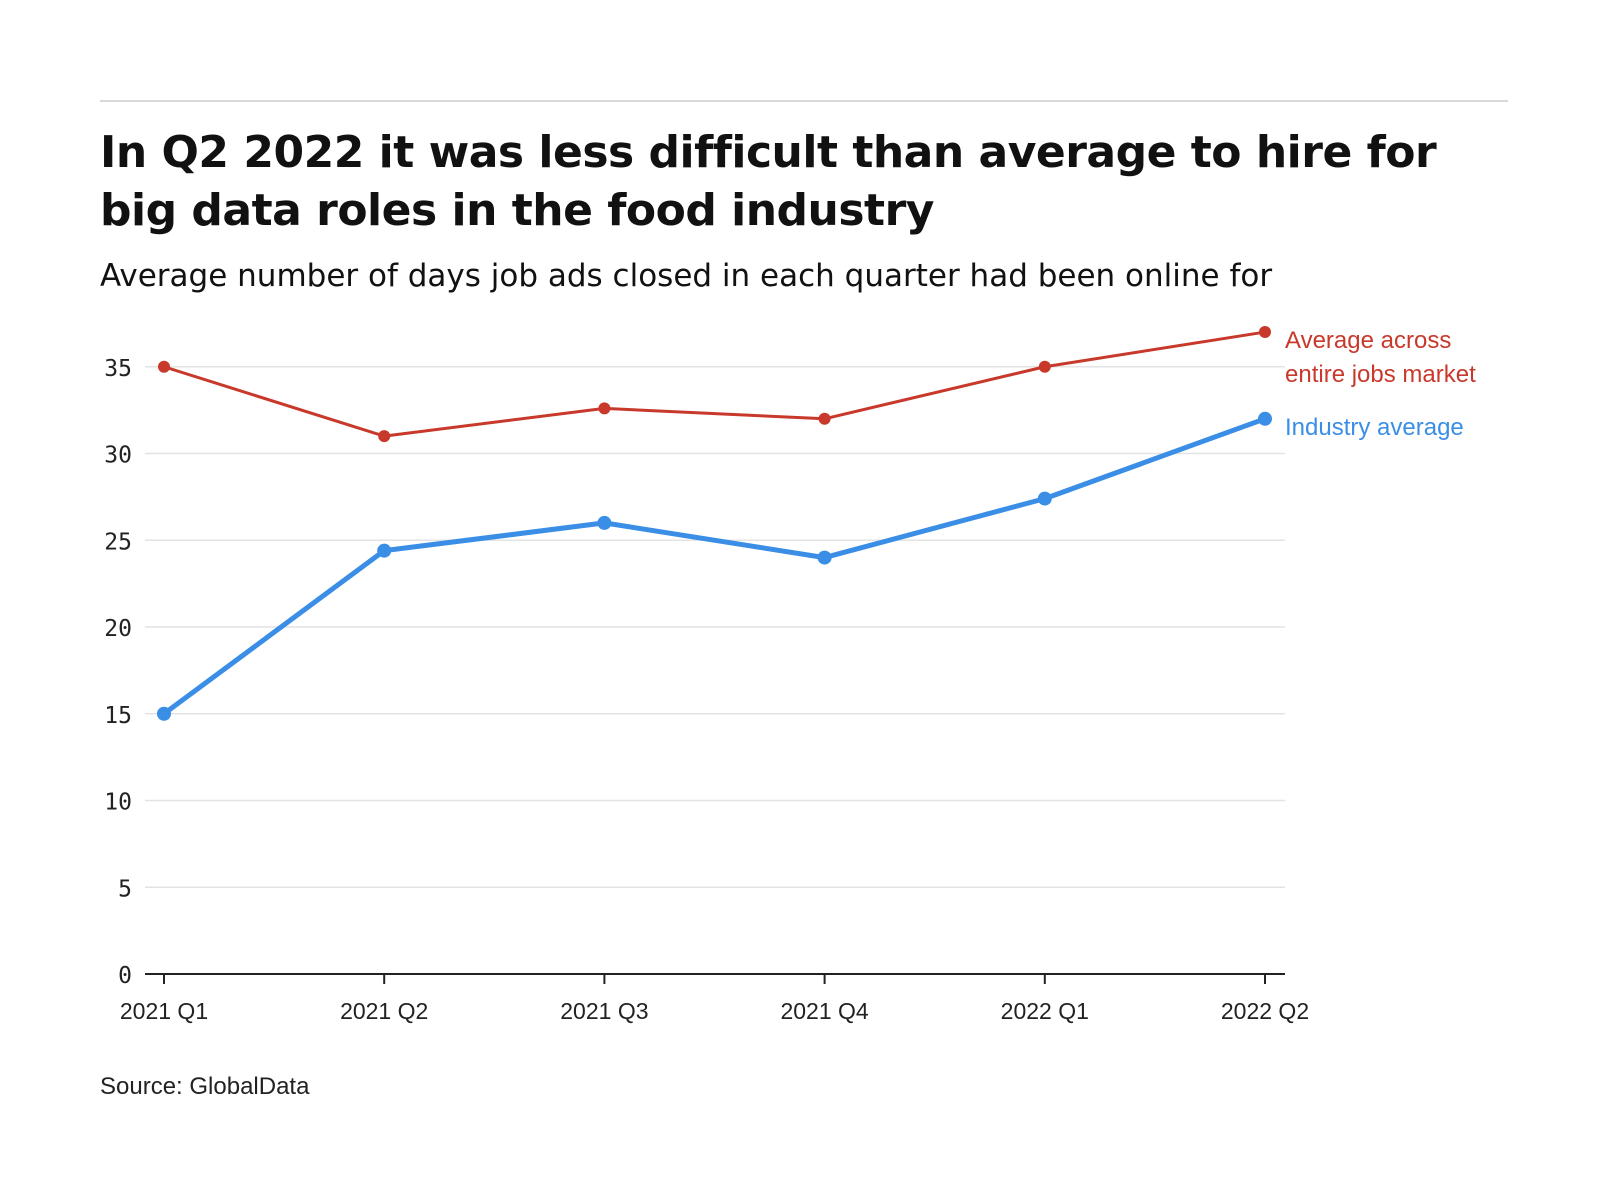  Describe the element at coordinates (118, 456) in the screenshot. I see `y-tick-label-30: 30` at that location.